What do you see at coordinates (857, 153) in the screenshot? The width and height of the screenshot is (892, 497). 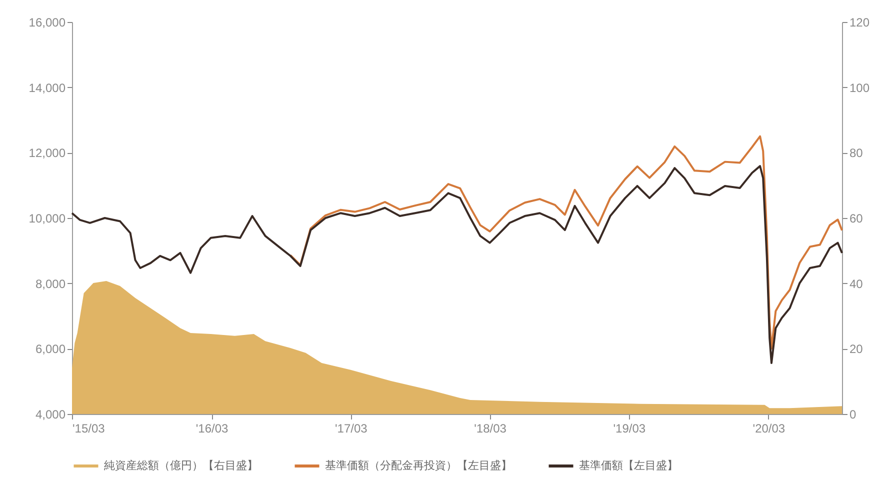 I see `y2-tick-label: 80` at bounding box center [857, 153].